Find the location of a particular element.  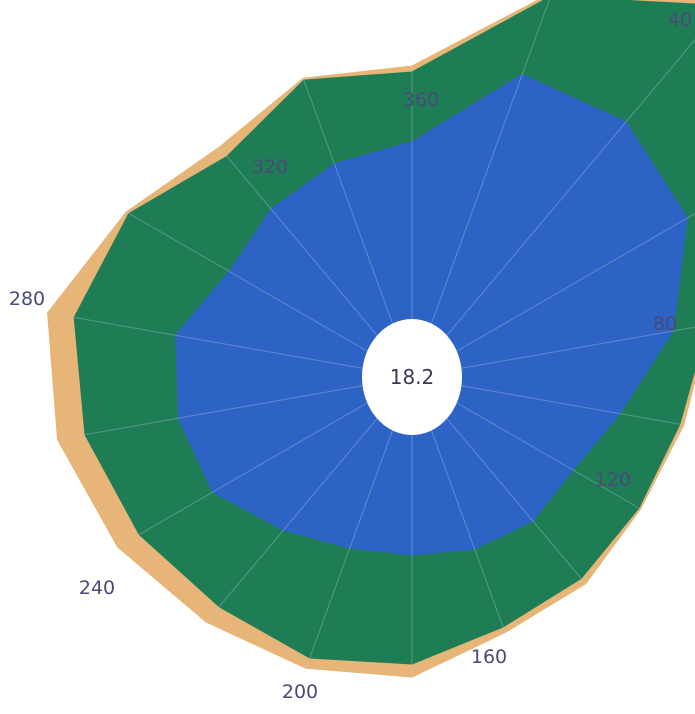

direction-label-240: 240 is located at coordinates (97, 588).